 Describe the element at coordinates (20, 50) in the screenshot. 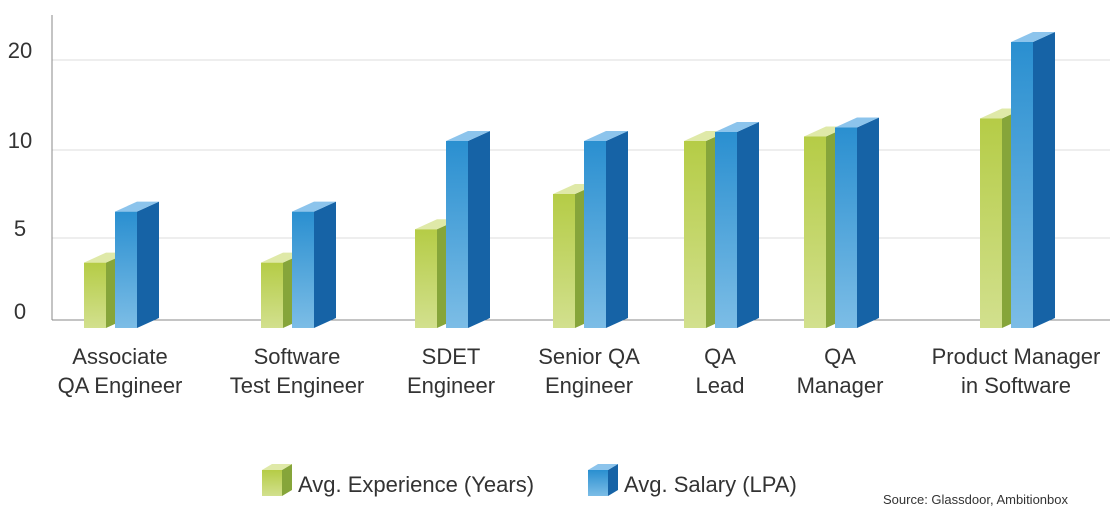

I see `y-tick-label: 20` at that location.